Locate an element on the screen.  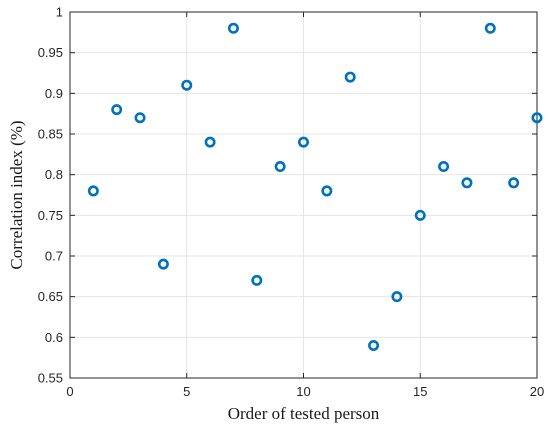
x-tick-label: 15 is located at coordinates (420, 391).